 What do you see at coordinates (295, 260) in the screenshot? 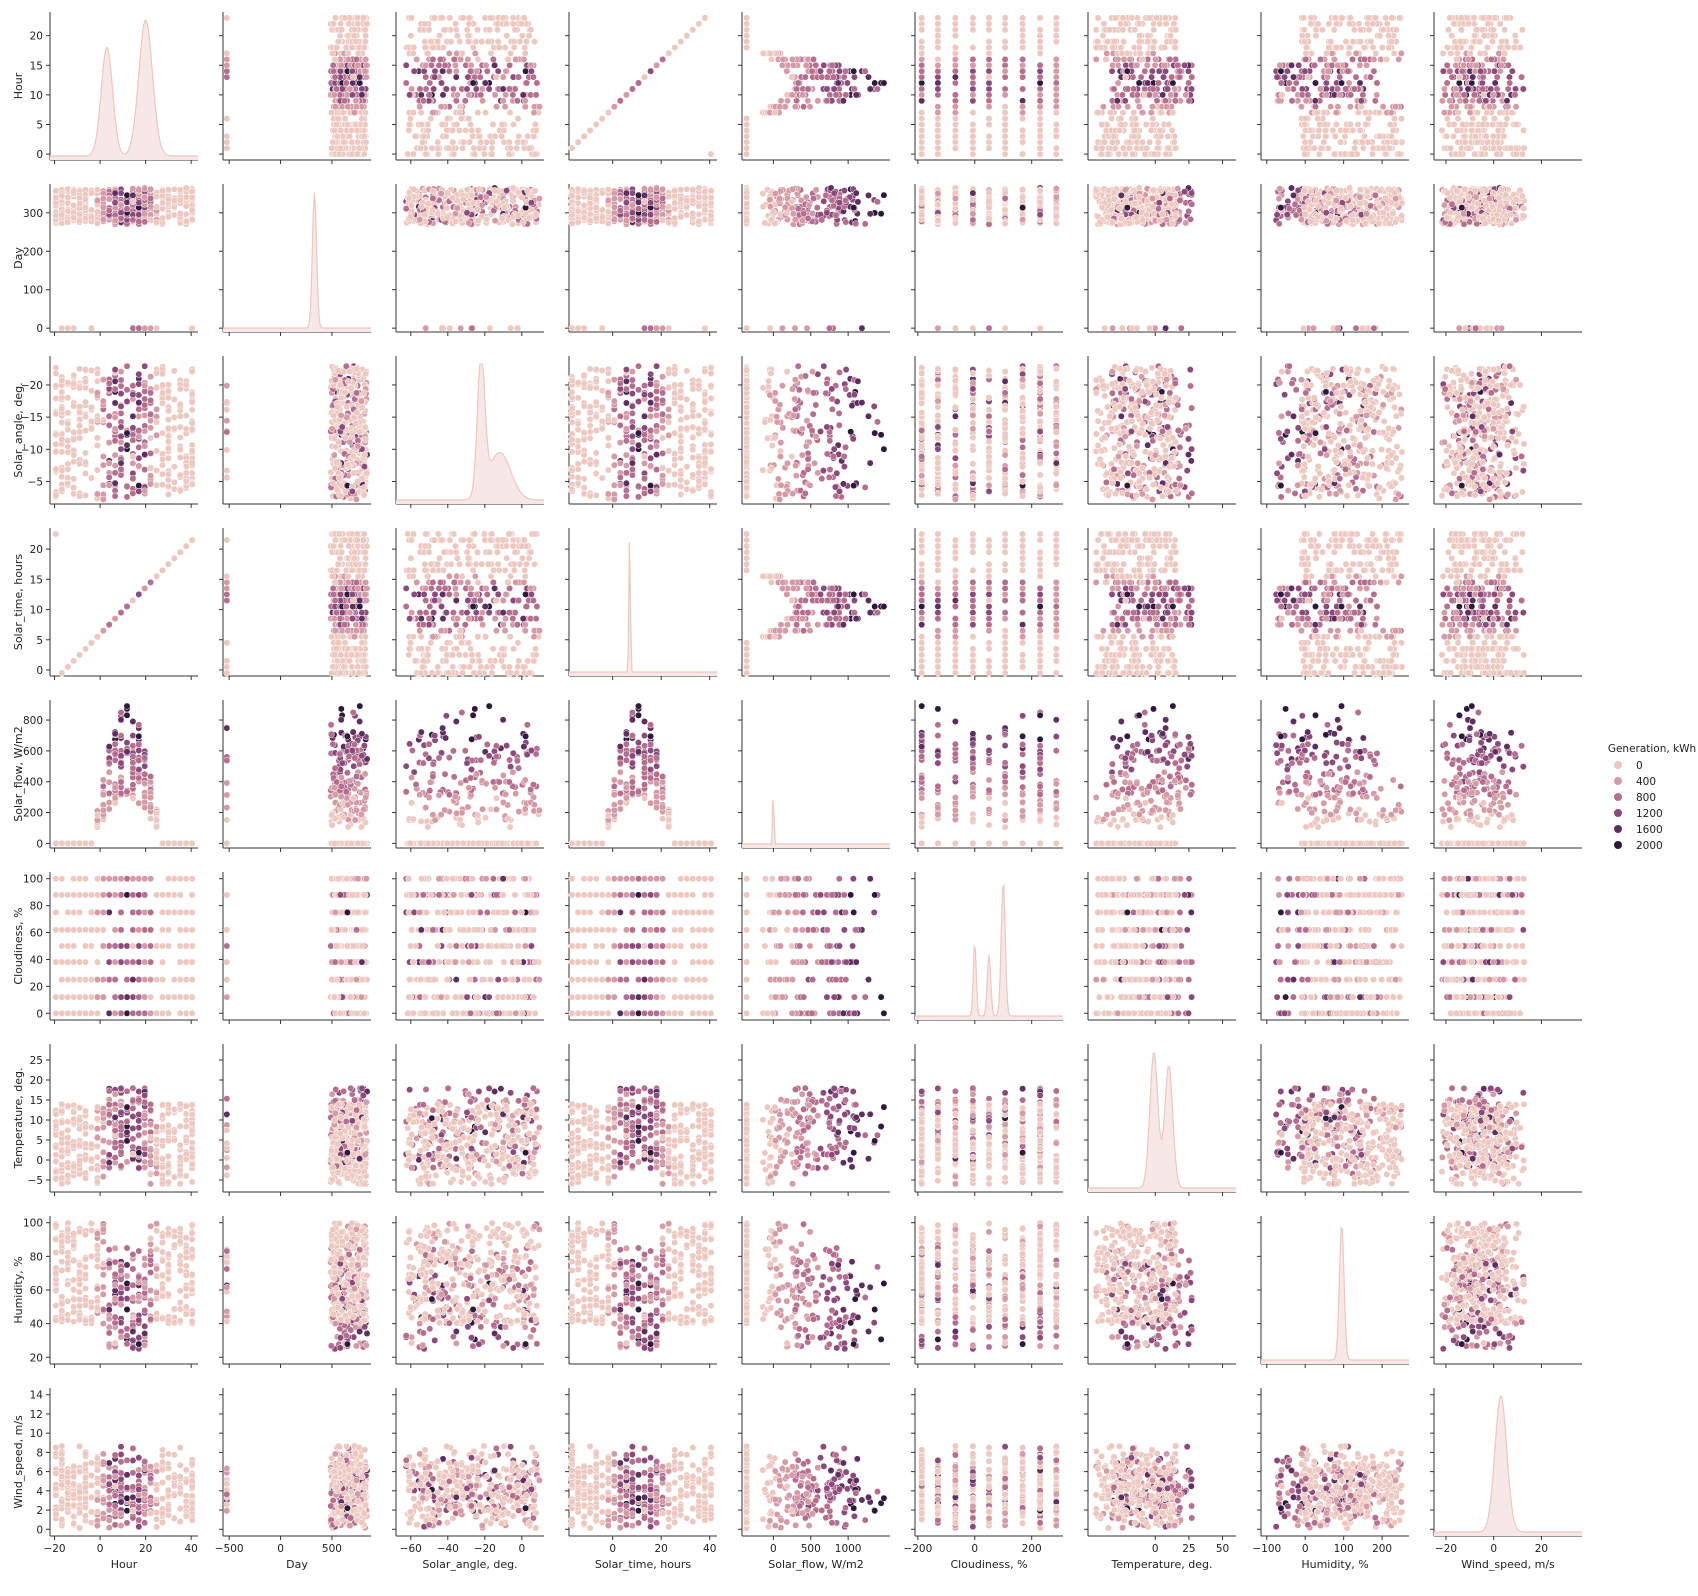
I see `panel-day-vs-day` at bounding box center [295, 260].